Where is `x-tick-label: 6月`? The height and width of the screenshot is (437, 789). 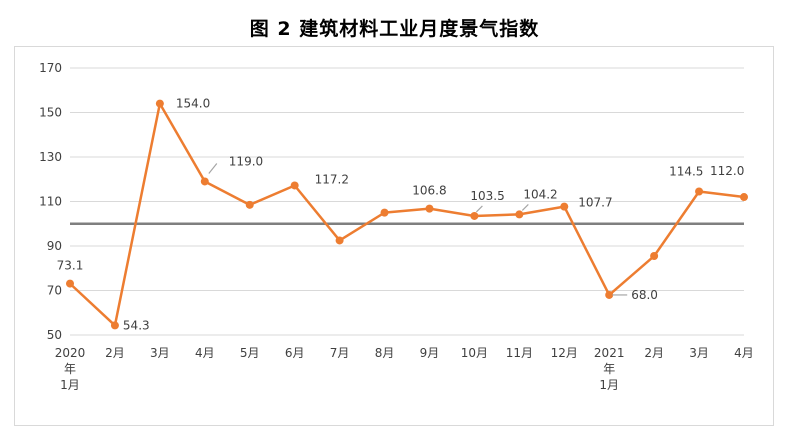
x-tick-label: 6月 is located at coordinates (295, 353).